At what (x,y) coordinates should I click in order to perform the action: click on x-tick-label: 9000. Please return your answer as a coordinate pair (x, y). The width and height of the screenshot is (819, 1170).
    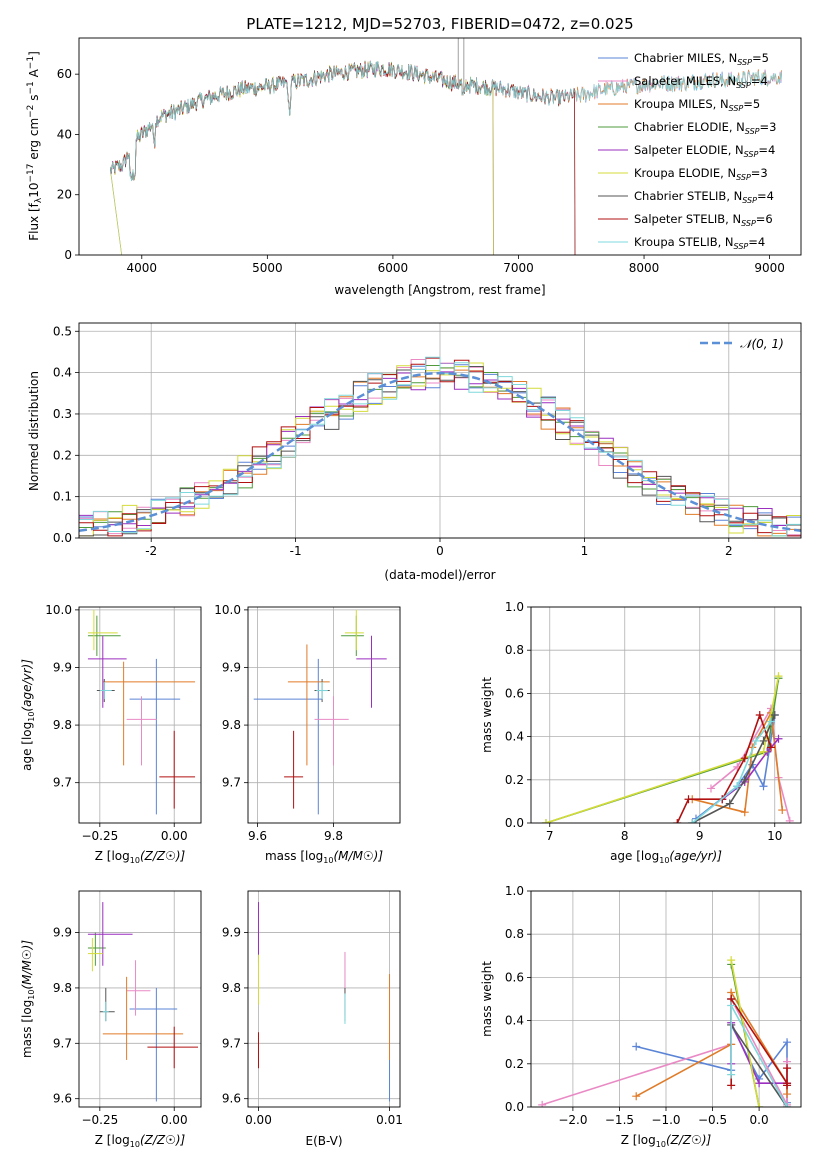
    Looking at the image, I should click on (769, 268).